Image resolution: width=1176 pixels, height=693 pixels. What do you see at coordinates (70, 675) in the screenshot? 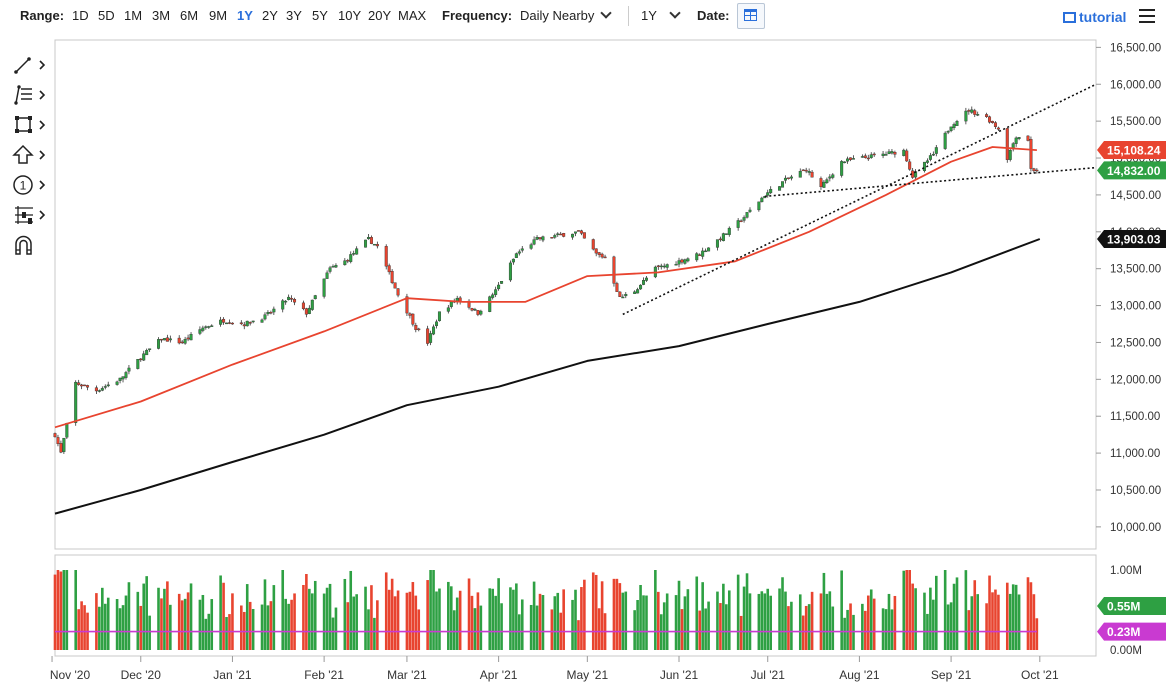
I see `date-tick-label: Nov '20` at bounding box center [70, 675].